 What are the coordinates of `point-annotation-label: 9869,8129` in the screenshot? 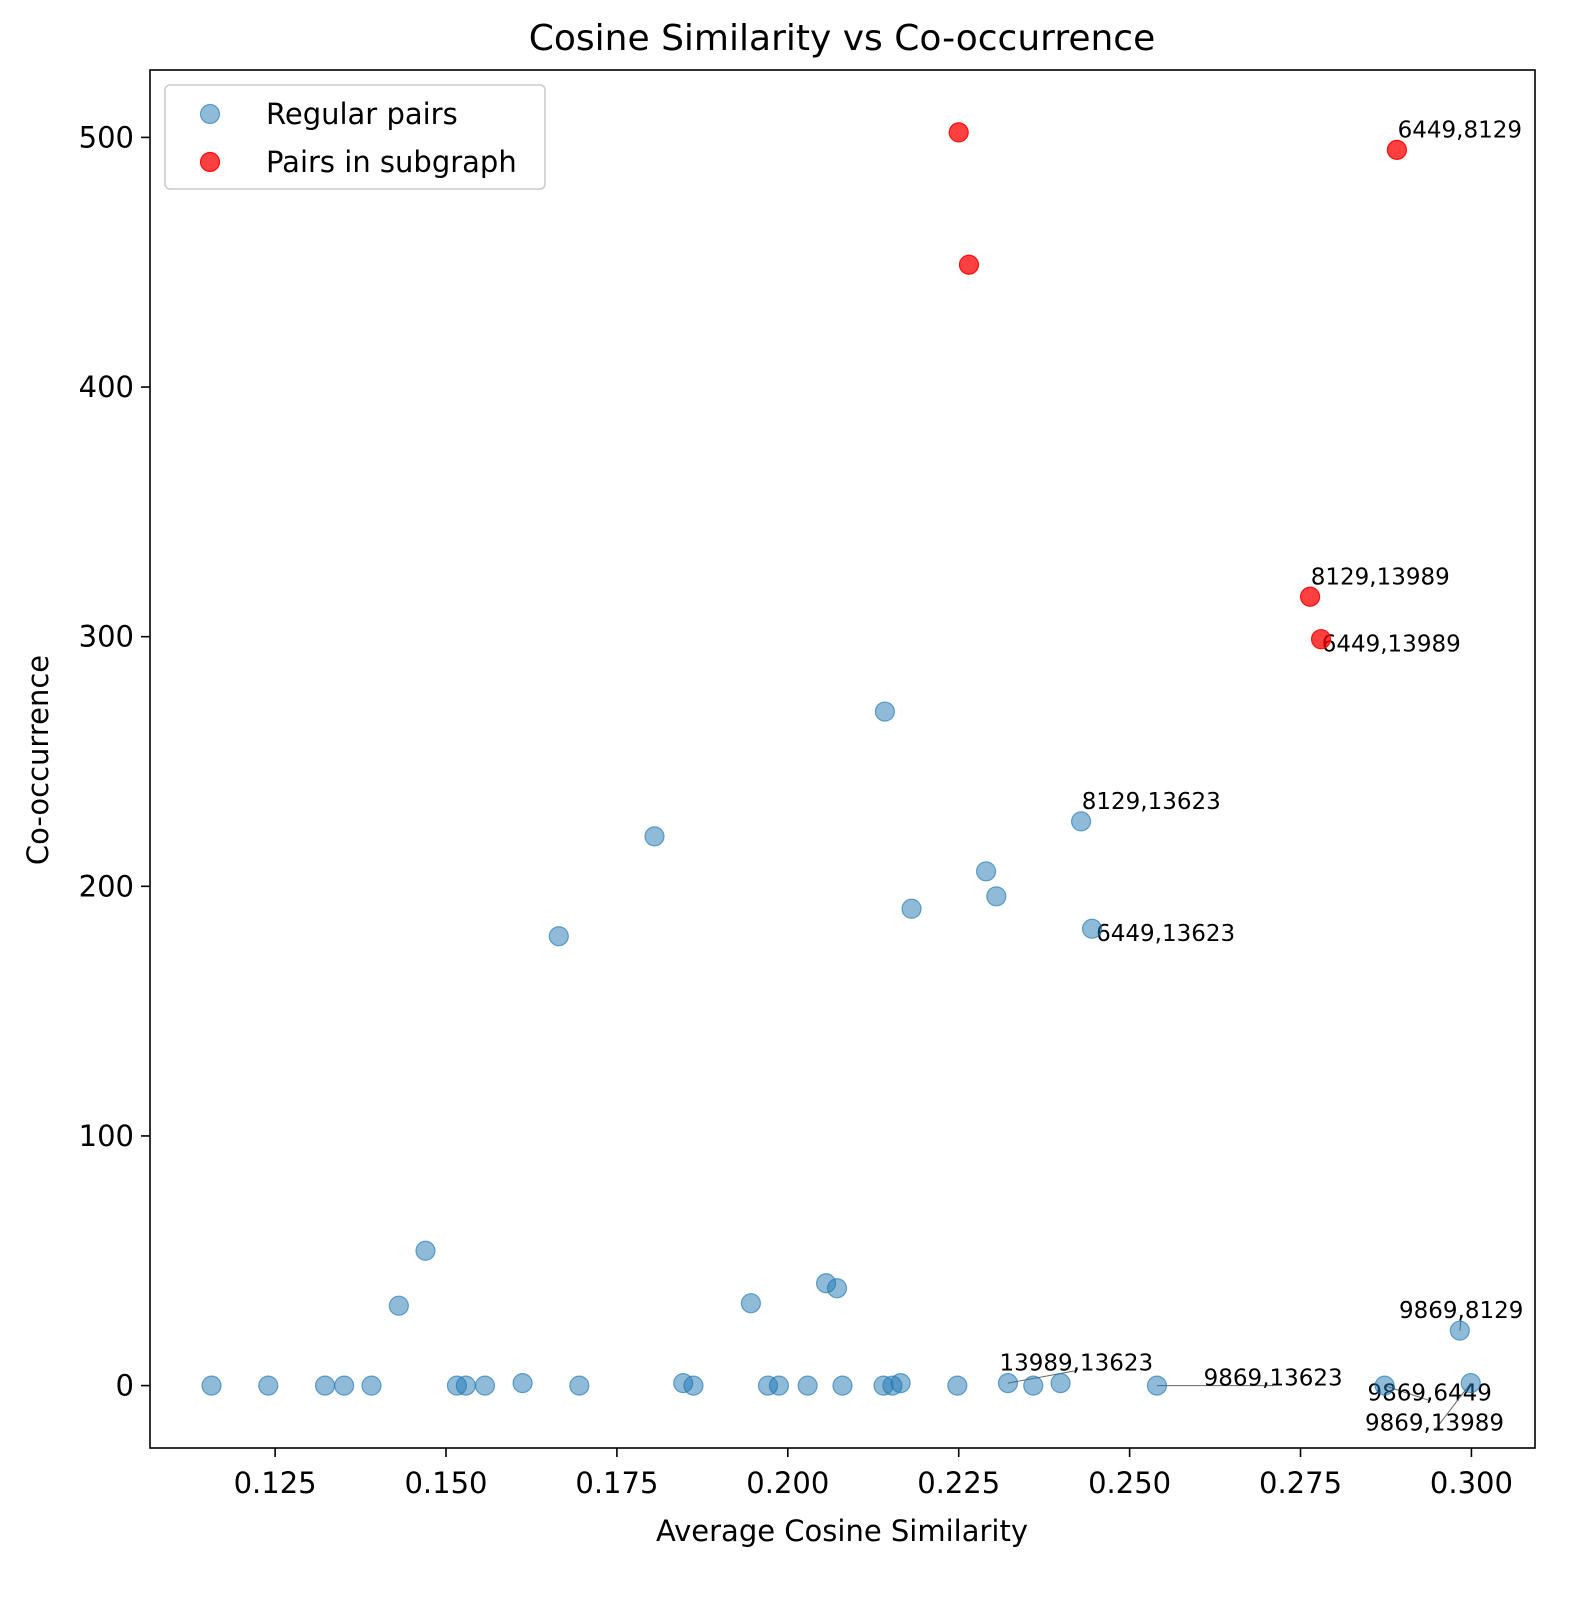 It's located at (1461, 1311).